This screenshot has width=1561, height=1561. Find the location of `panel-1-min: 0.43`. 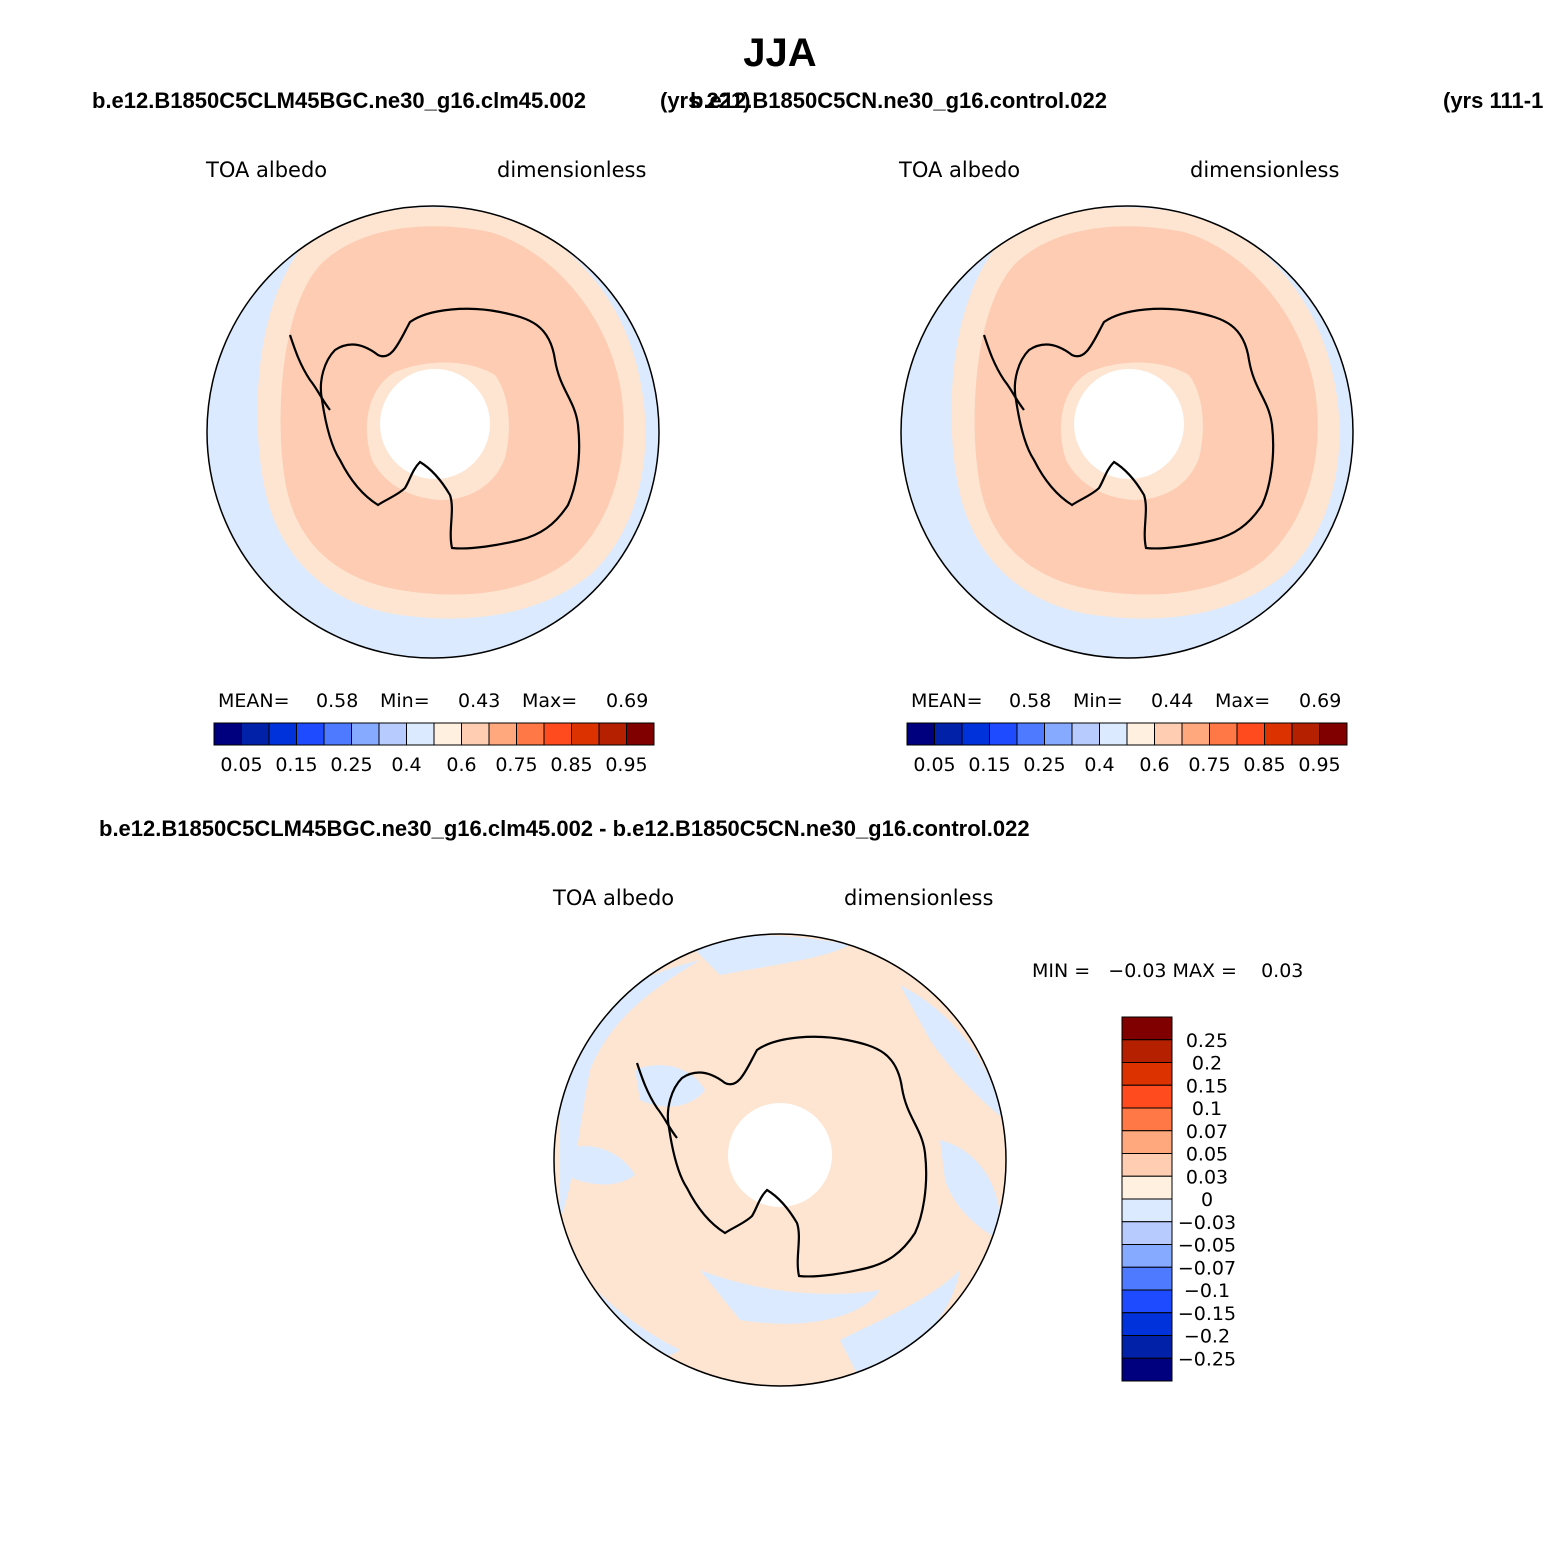

panel-1-min: 0.43 is located at coordinates (479, 701).